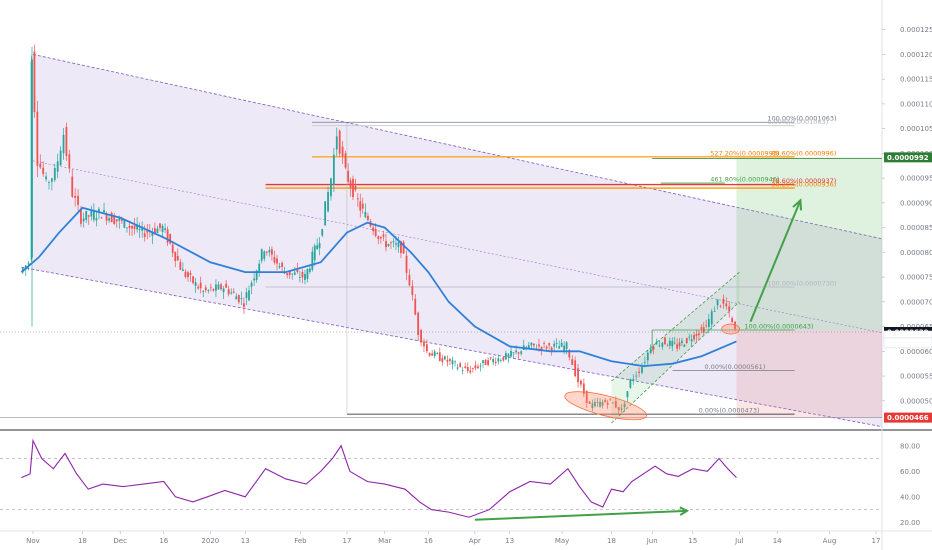 The height and width of the screenshot is (550, 932). What do you see at coordinates (33, 541) in the screenshot?
I see `time-tick-label: Nov` at bounding box center [33, 541].